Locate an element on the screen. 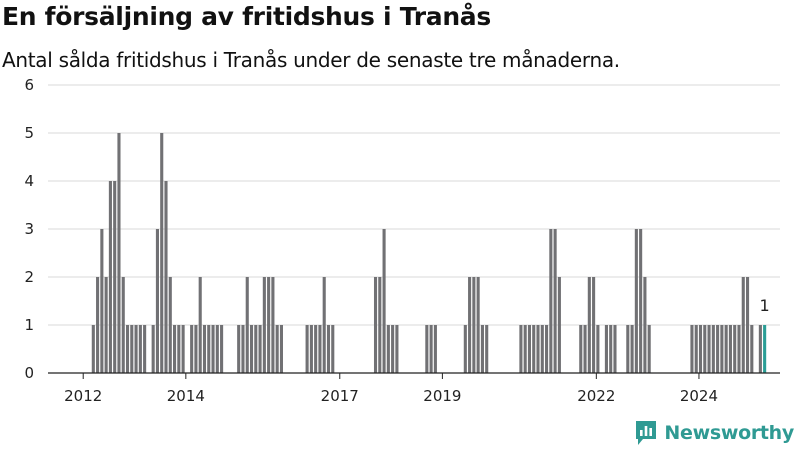 This screenshot has width=800, height=450. data-labels: 1 is located at coordinates (765, 305).